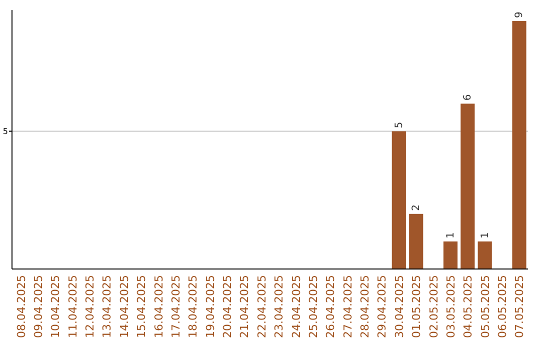  Describe the element at coordinates (55, 306) in the screenshot. I see `x-tick-label: 10.04.2025` at that location.